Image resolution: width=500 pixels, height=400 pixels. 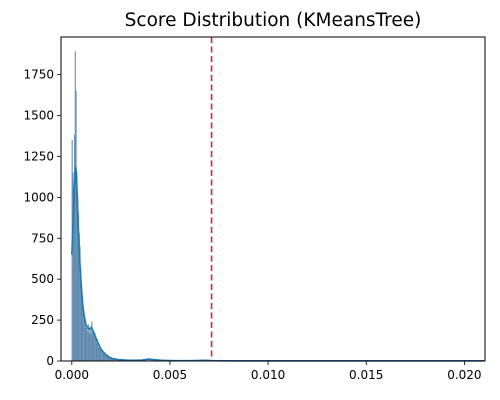 What do you see at coordinates (38, 116) in the screenshot?
I see `y-tick-label: 1500` at bounding box center [38, 116].